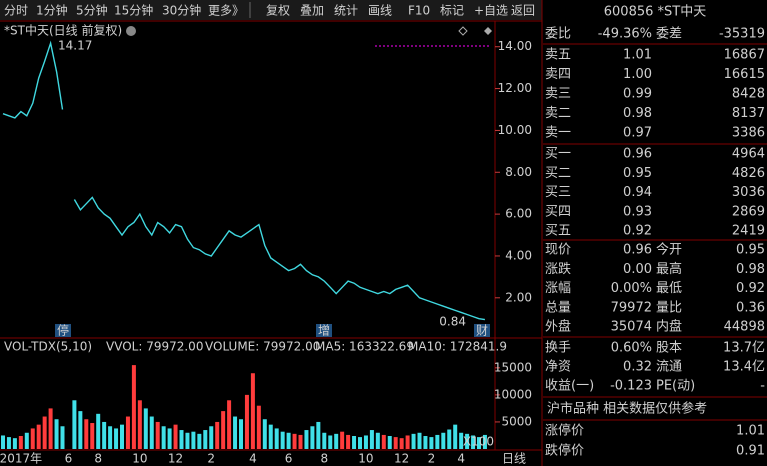  What do you see at coordinates (750, 288) in the screenshot?
I see `stat-value: 0.92` at bounding box center [750, 288].